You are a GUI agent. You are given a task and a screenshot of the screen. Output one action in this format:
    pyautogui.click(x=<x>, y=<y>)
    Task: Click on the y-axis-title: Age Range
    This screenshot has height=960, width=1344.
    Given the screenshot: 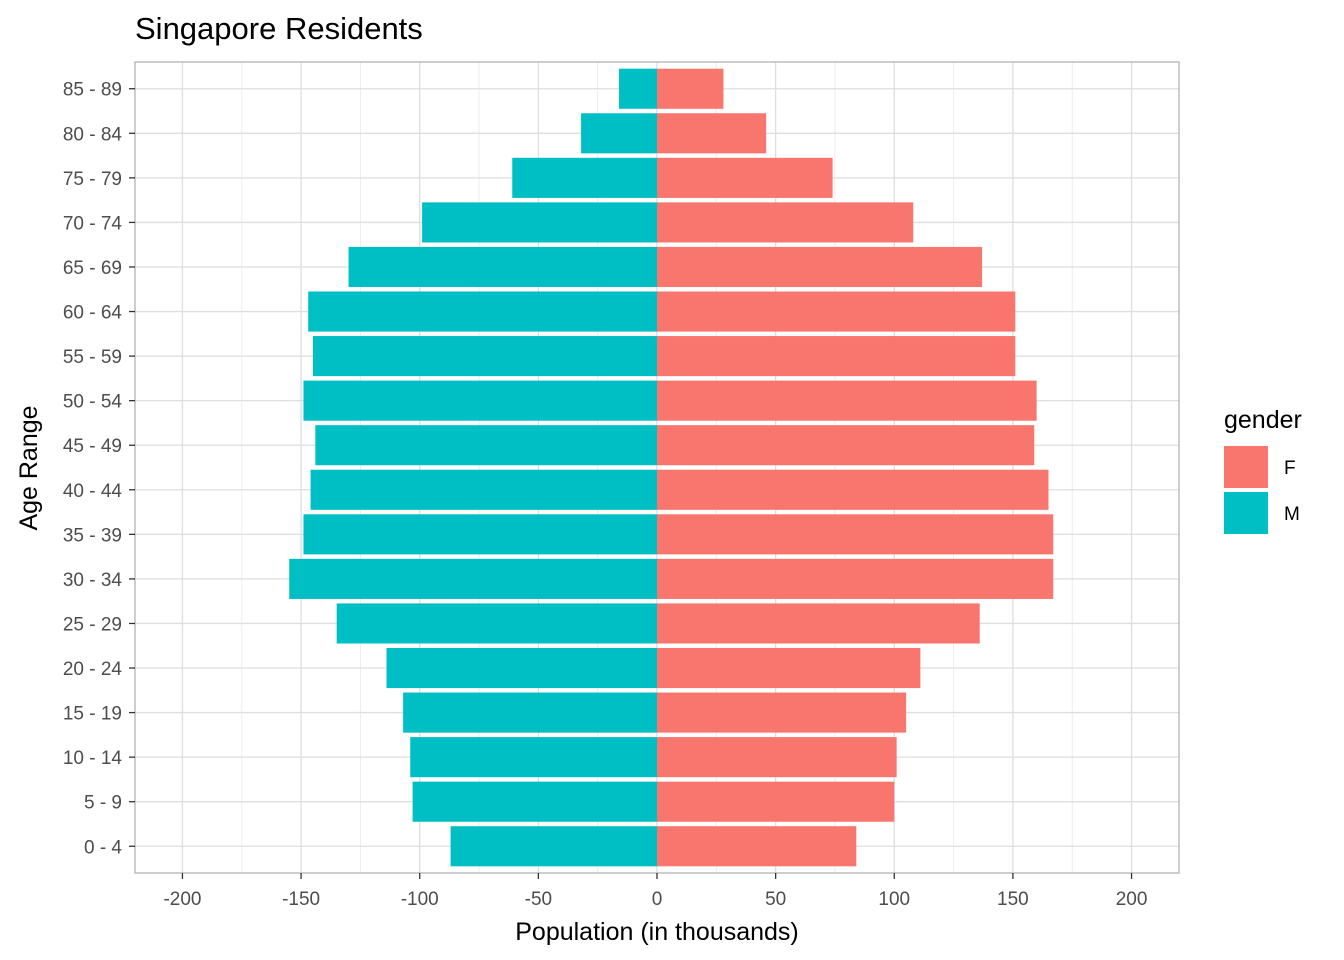 What is the action you would take?
    pyautogui.click(x=29, y=467)
    